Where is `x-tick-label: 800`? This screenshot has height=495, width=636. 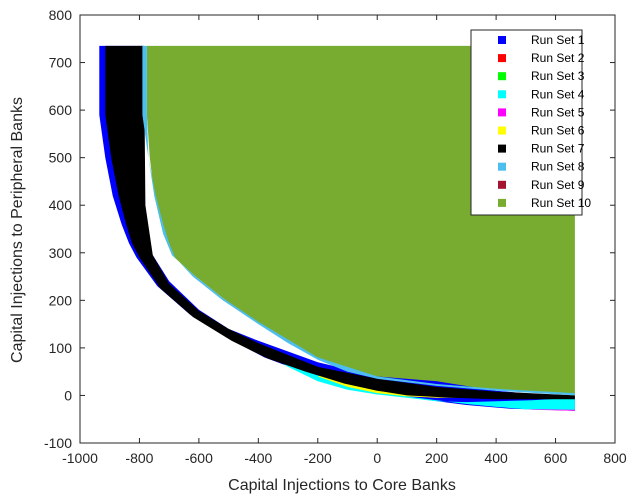 x-tick-label: 800 is located at coordinates (615, 458).